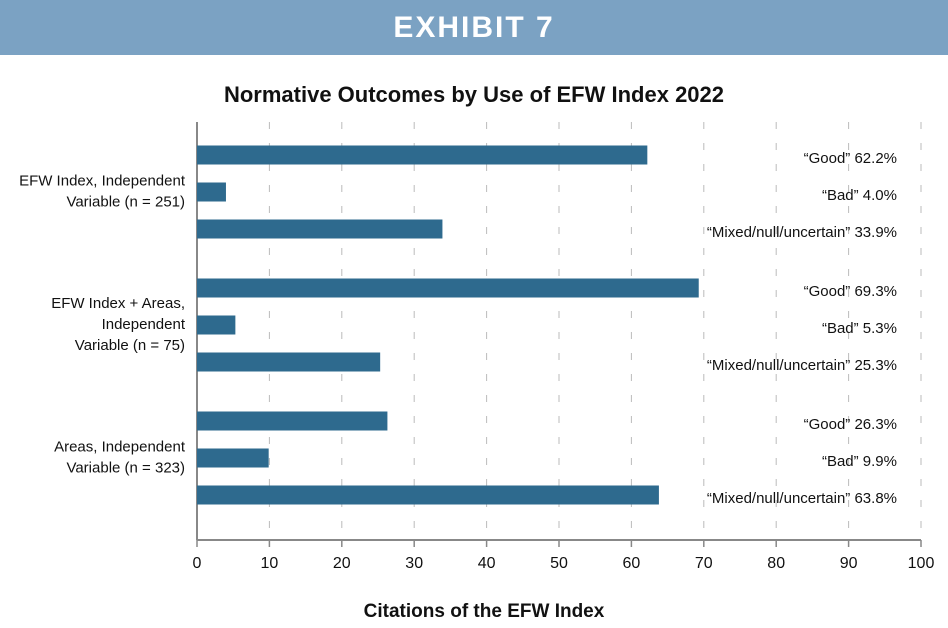 The height and width of the screenshot is (628, 948). Describe the element at coordinates (704, 563) in the screenshot. I see `x-tick-label: 70` at that location.